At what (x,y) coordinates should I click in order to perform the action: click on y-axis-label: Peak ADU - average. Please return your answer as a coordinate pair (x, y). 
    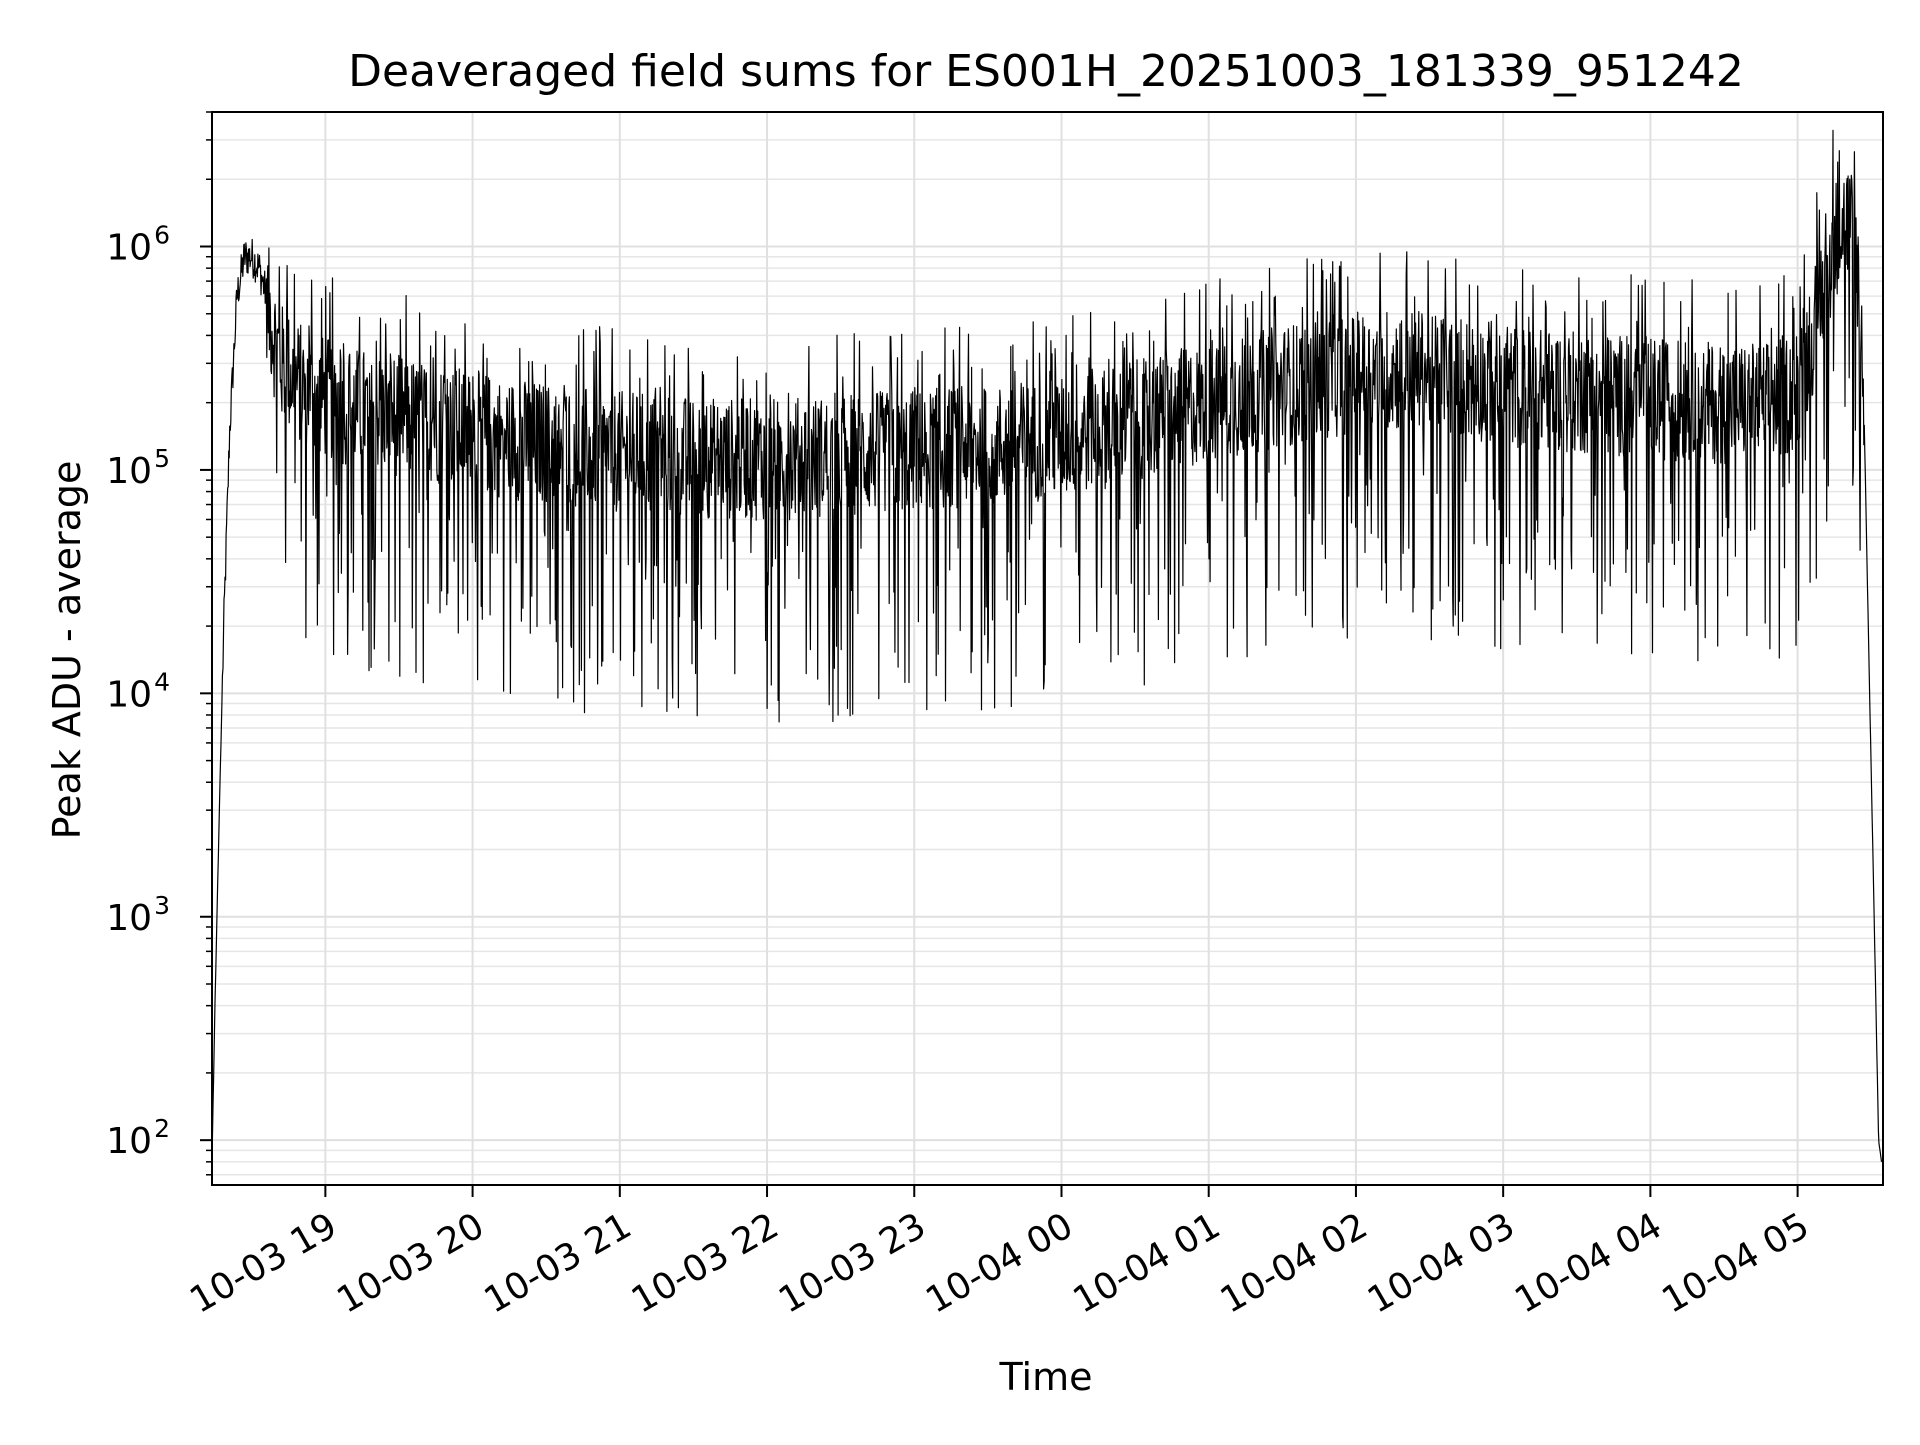
    Looking at the image, I should click on (67, 650).